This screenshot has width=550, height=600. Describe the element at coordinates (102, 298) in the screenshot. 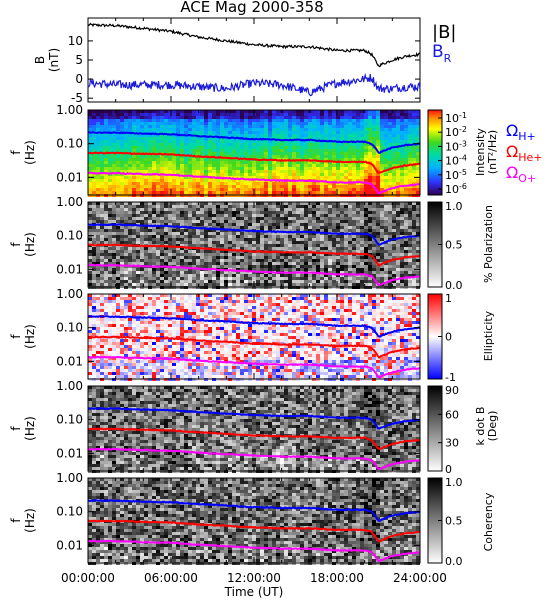

I see `ellipticity-cell` at that location.